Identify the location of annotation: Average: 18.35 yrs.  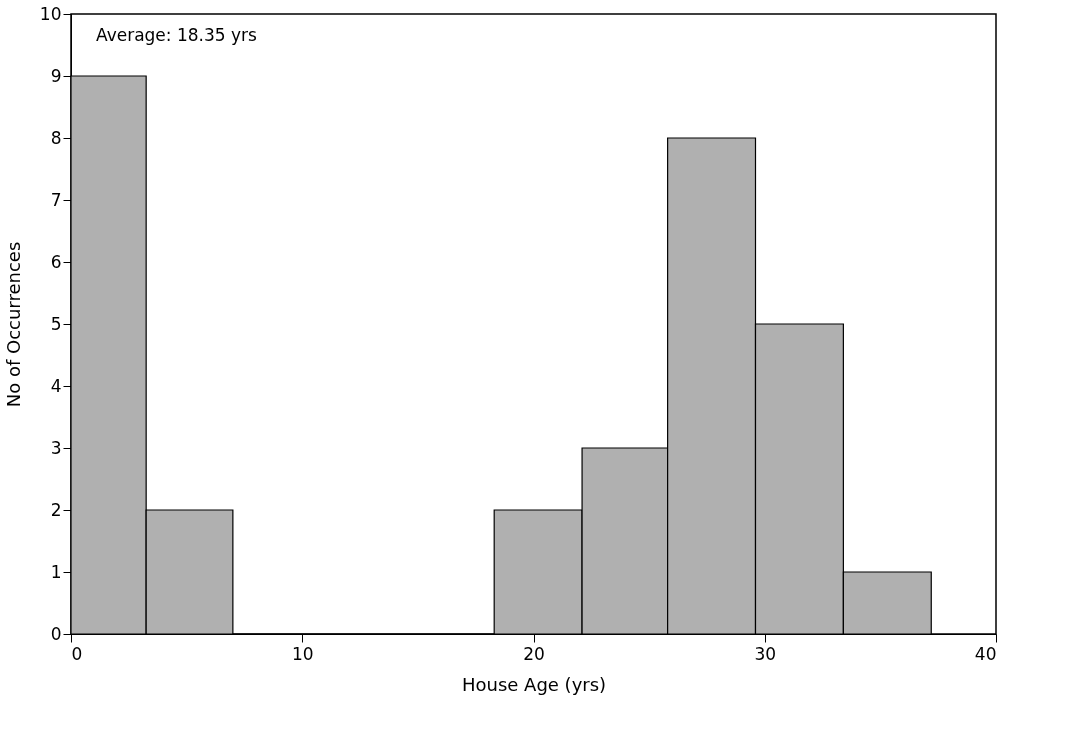
(177, 35).